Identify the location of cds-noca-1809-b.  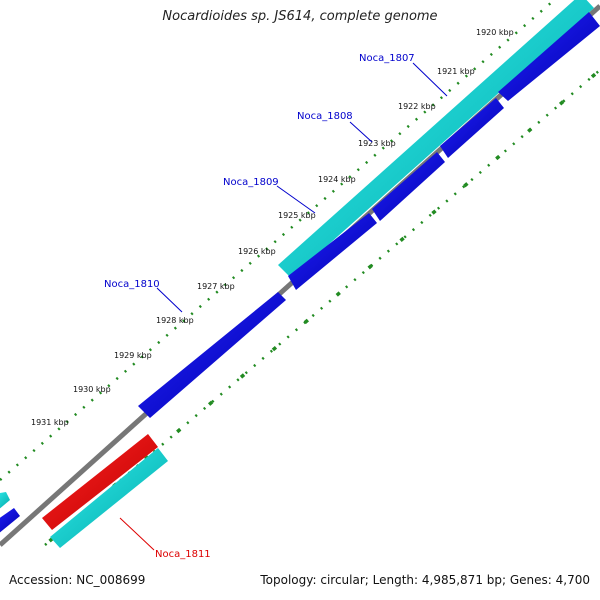
(332, 251).